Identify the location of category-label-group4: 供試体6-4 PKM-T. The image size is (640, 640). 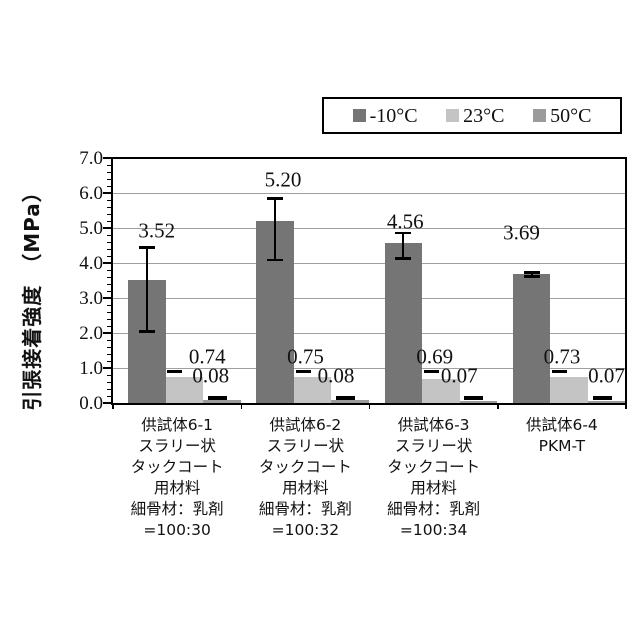
(562, 436).